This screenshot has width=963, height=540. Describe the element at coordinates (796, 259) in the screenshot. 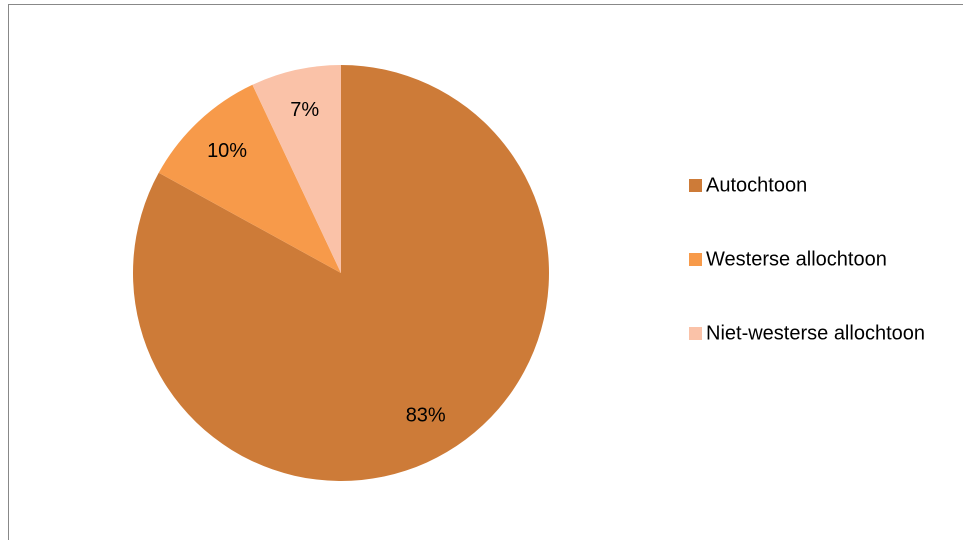

I see `legend-label: Westerse allochtoon` at that location.